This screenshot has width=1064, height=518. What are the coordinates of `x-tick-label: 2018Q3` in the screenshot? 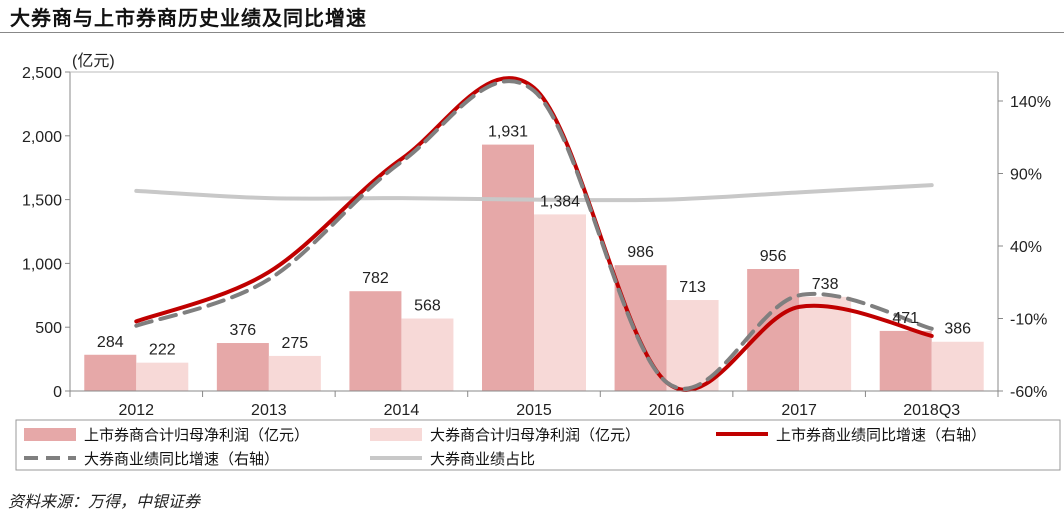 It's located at (931, 410).